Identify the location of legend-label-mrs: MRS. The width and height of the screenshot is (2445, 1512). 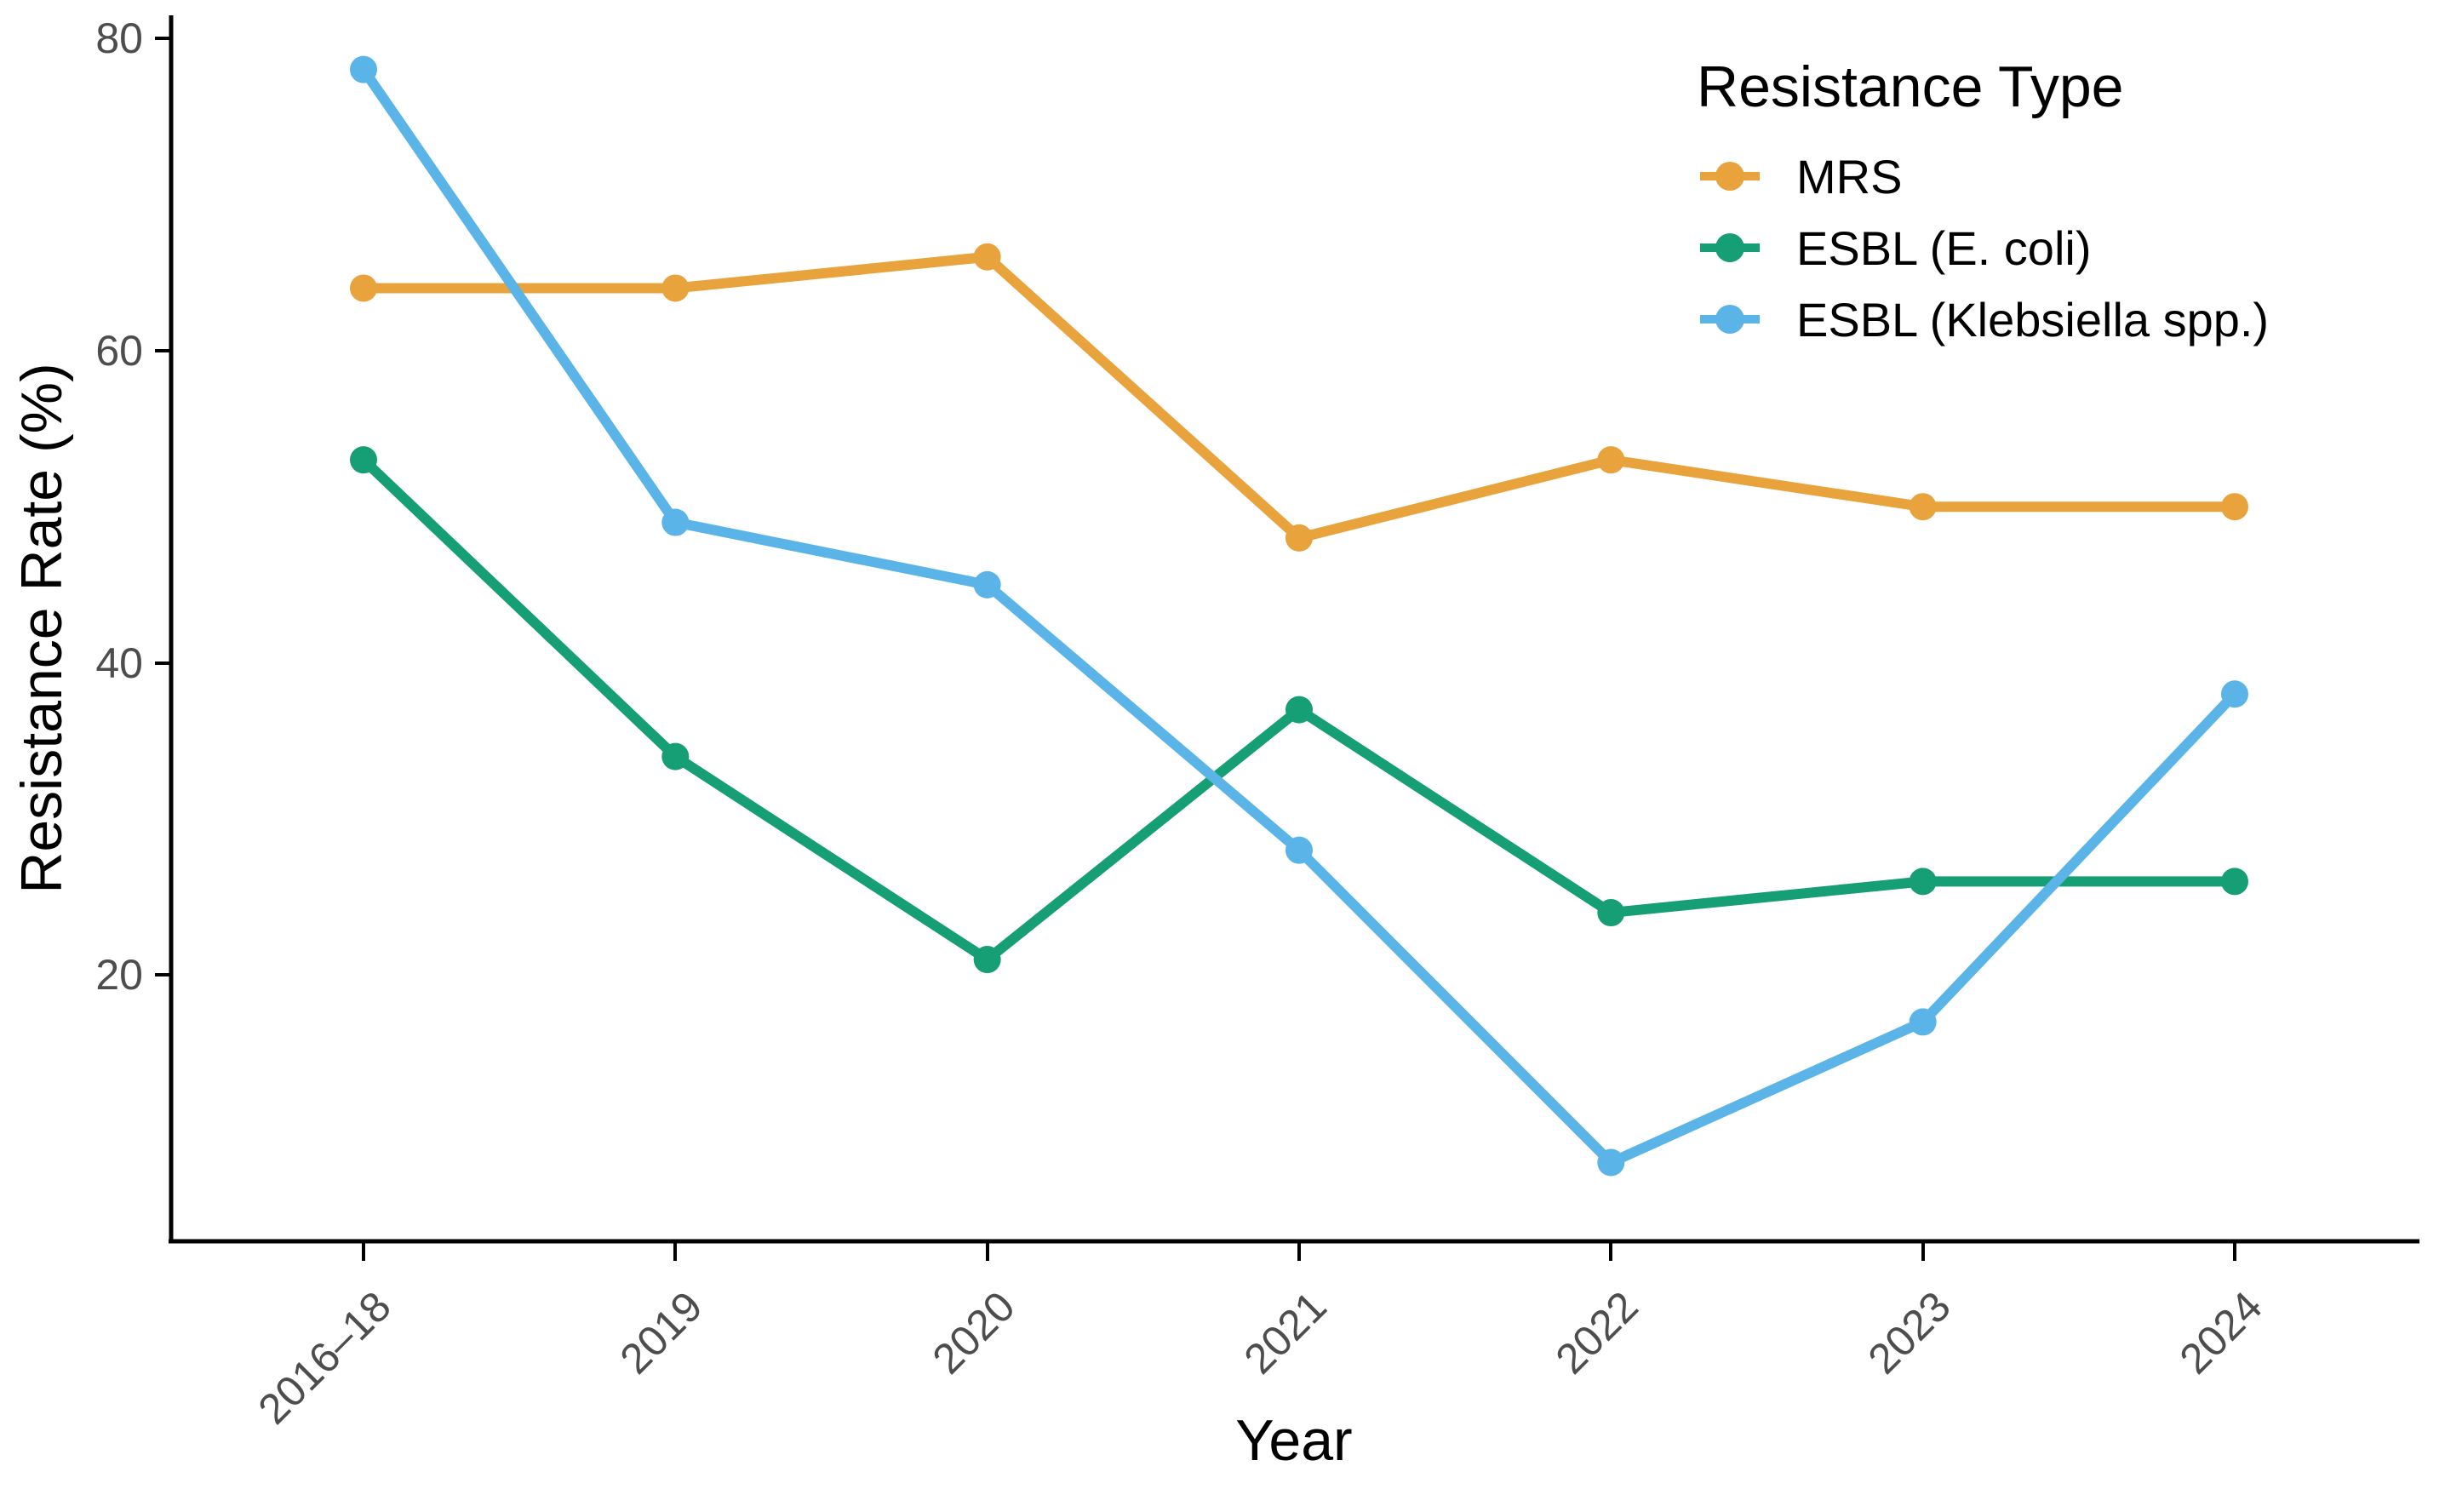
(1849, 176).